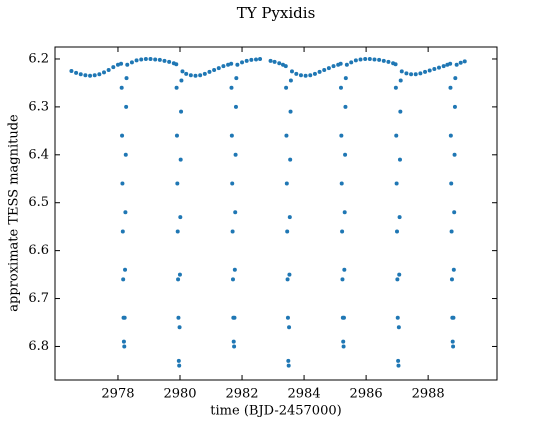 Image resolution: width=541 pixels, height=426 pixels. I want to click on y-tick-label: 6.8, so click(38, 346).